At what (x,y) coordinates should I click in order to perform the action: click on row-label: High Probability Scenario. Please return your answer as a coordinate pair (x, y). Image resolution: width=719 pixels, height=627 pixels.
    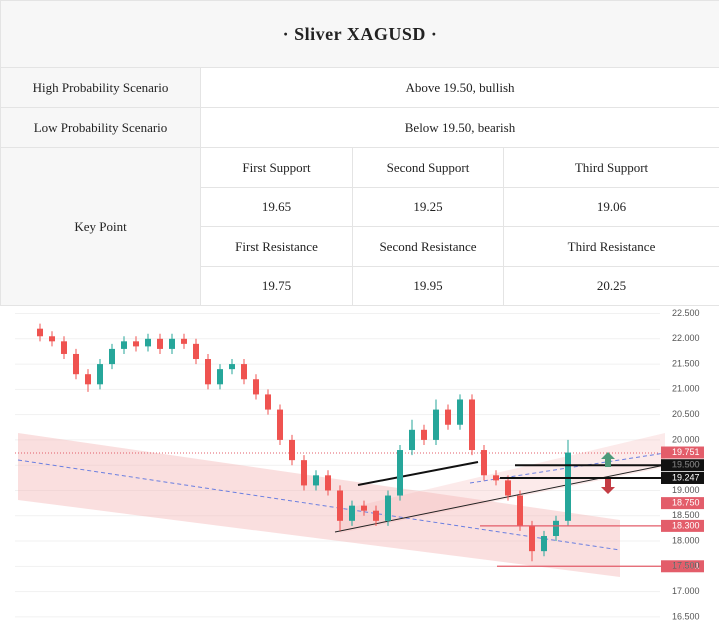
    Looking at the image, I should click on (100, 87).